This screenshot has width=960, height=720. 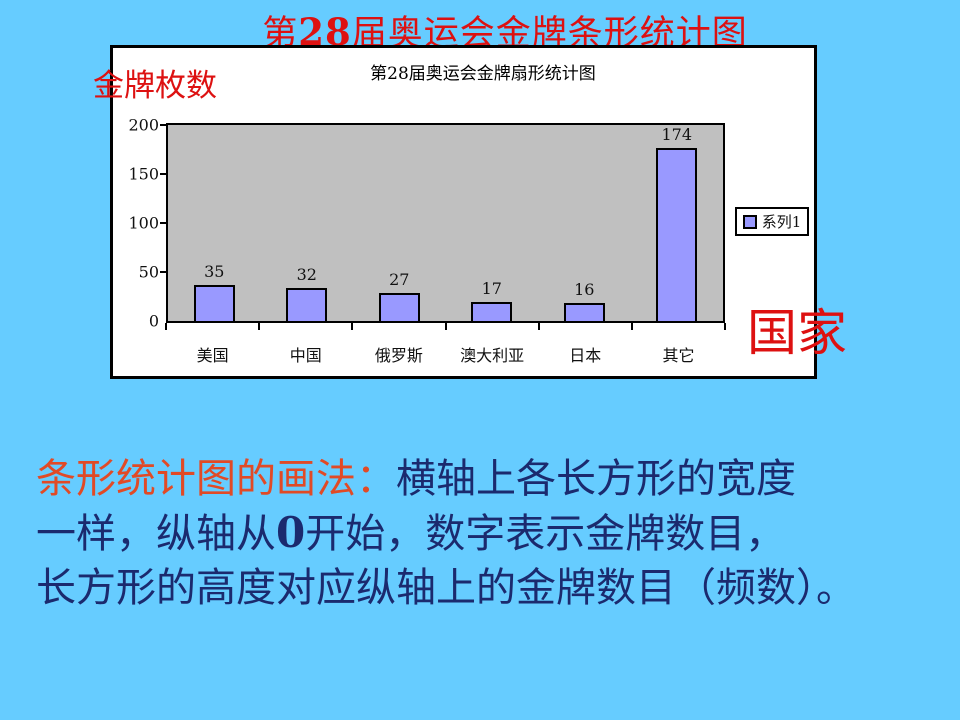 I want to click on bar-value-label: 16, so click(x=584, y=290).